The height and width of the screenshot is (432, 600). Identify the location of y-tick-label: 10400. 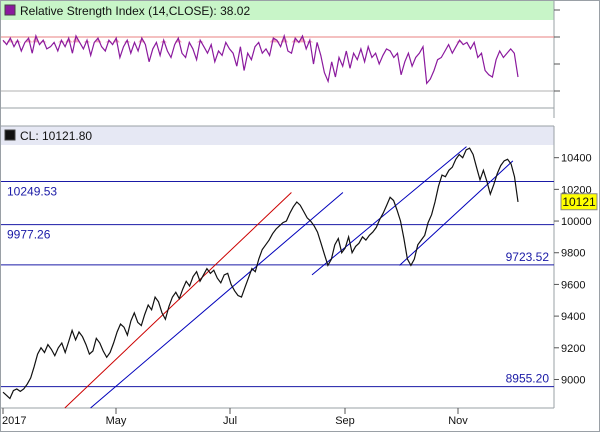
(576, 159).